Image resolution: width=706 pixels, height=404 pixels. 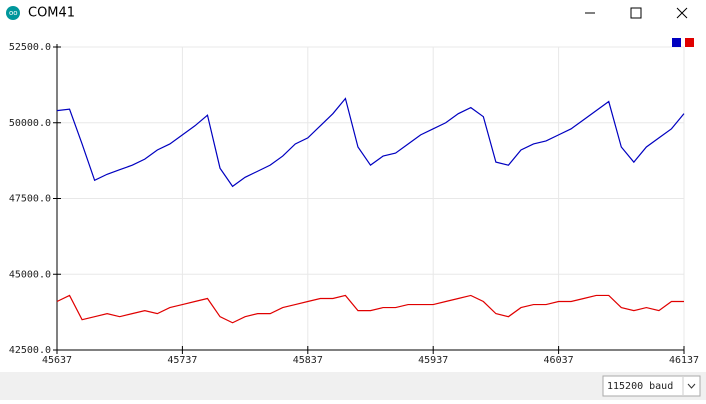 I want to click on x-tick-label: 45737, so click(x=182, y=360).